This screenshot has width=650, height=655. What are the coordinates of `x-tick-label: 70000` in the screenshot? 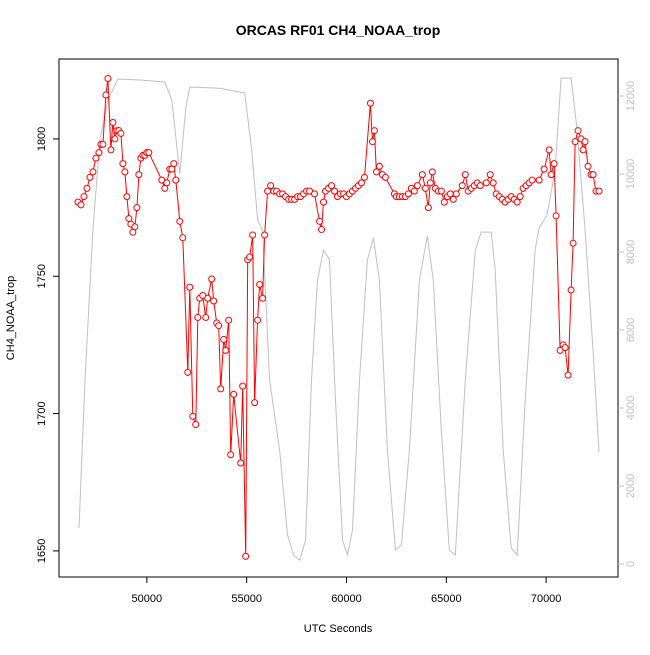 It's located at (546, 599).